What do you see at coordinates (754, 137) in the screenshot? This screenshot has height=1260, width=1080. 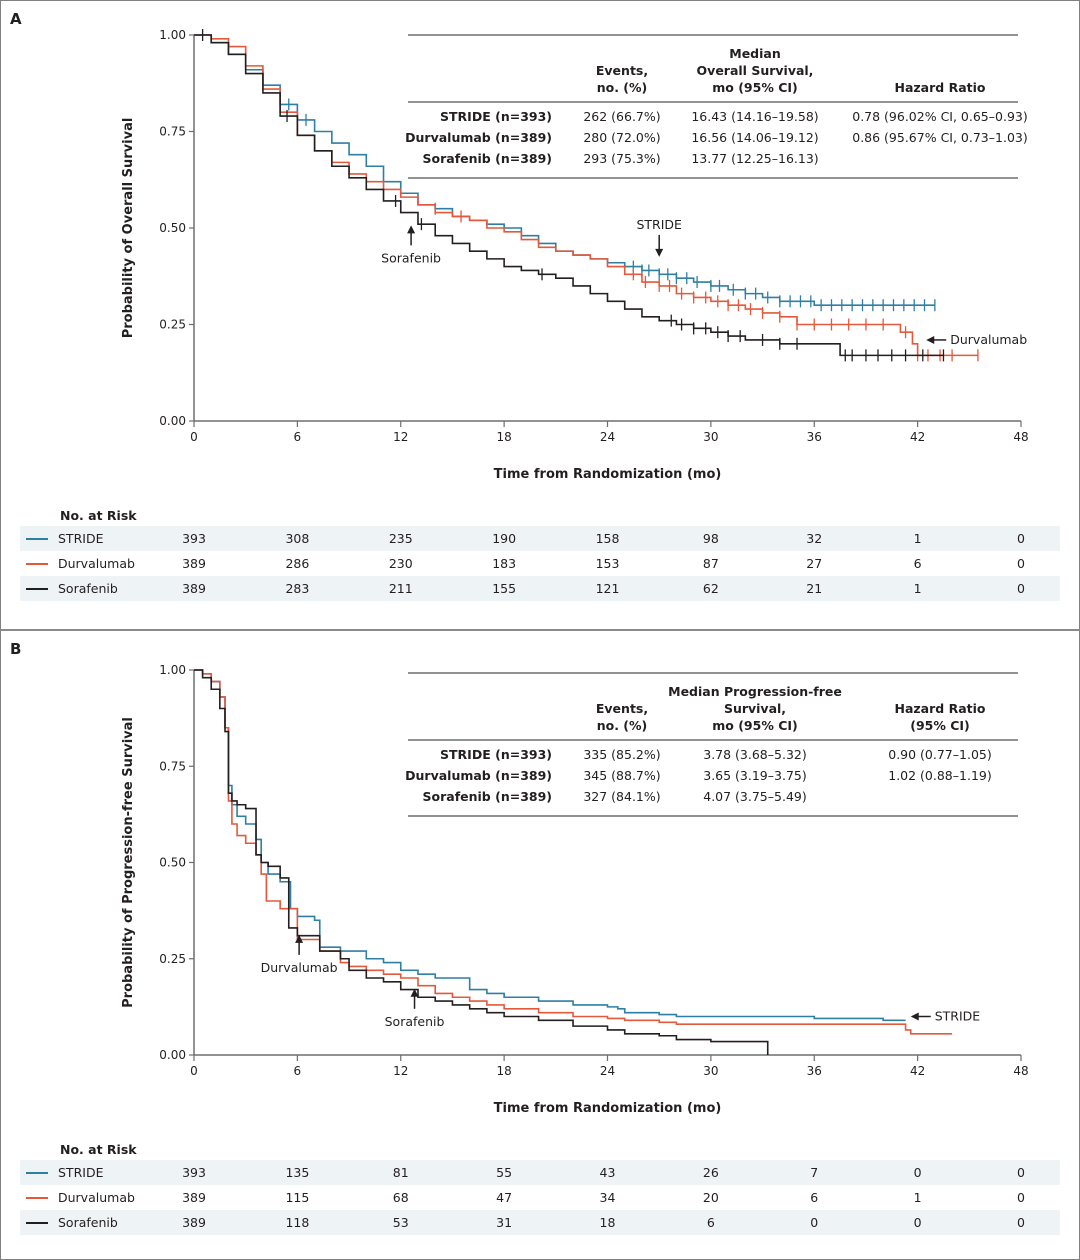 I see `table-cell-median: 16.56 (14.06–19.12)` at bounding box center [754, 137].